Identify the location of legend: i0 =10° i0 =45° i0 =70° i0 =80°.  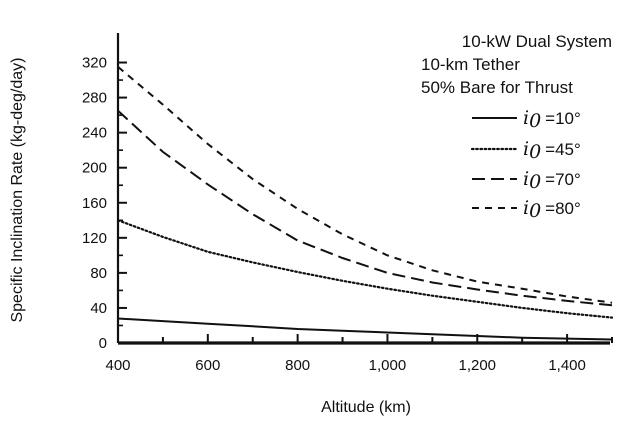
(525, 164).